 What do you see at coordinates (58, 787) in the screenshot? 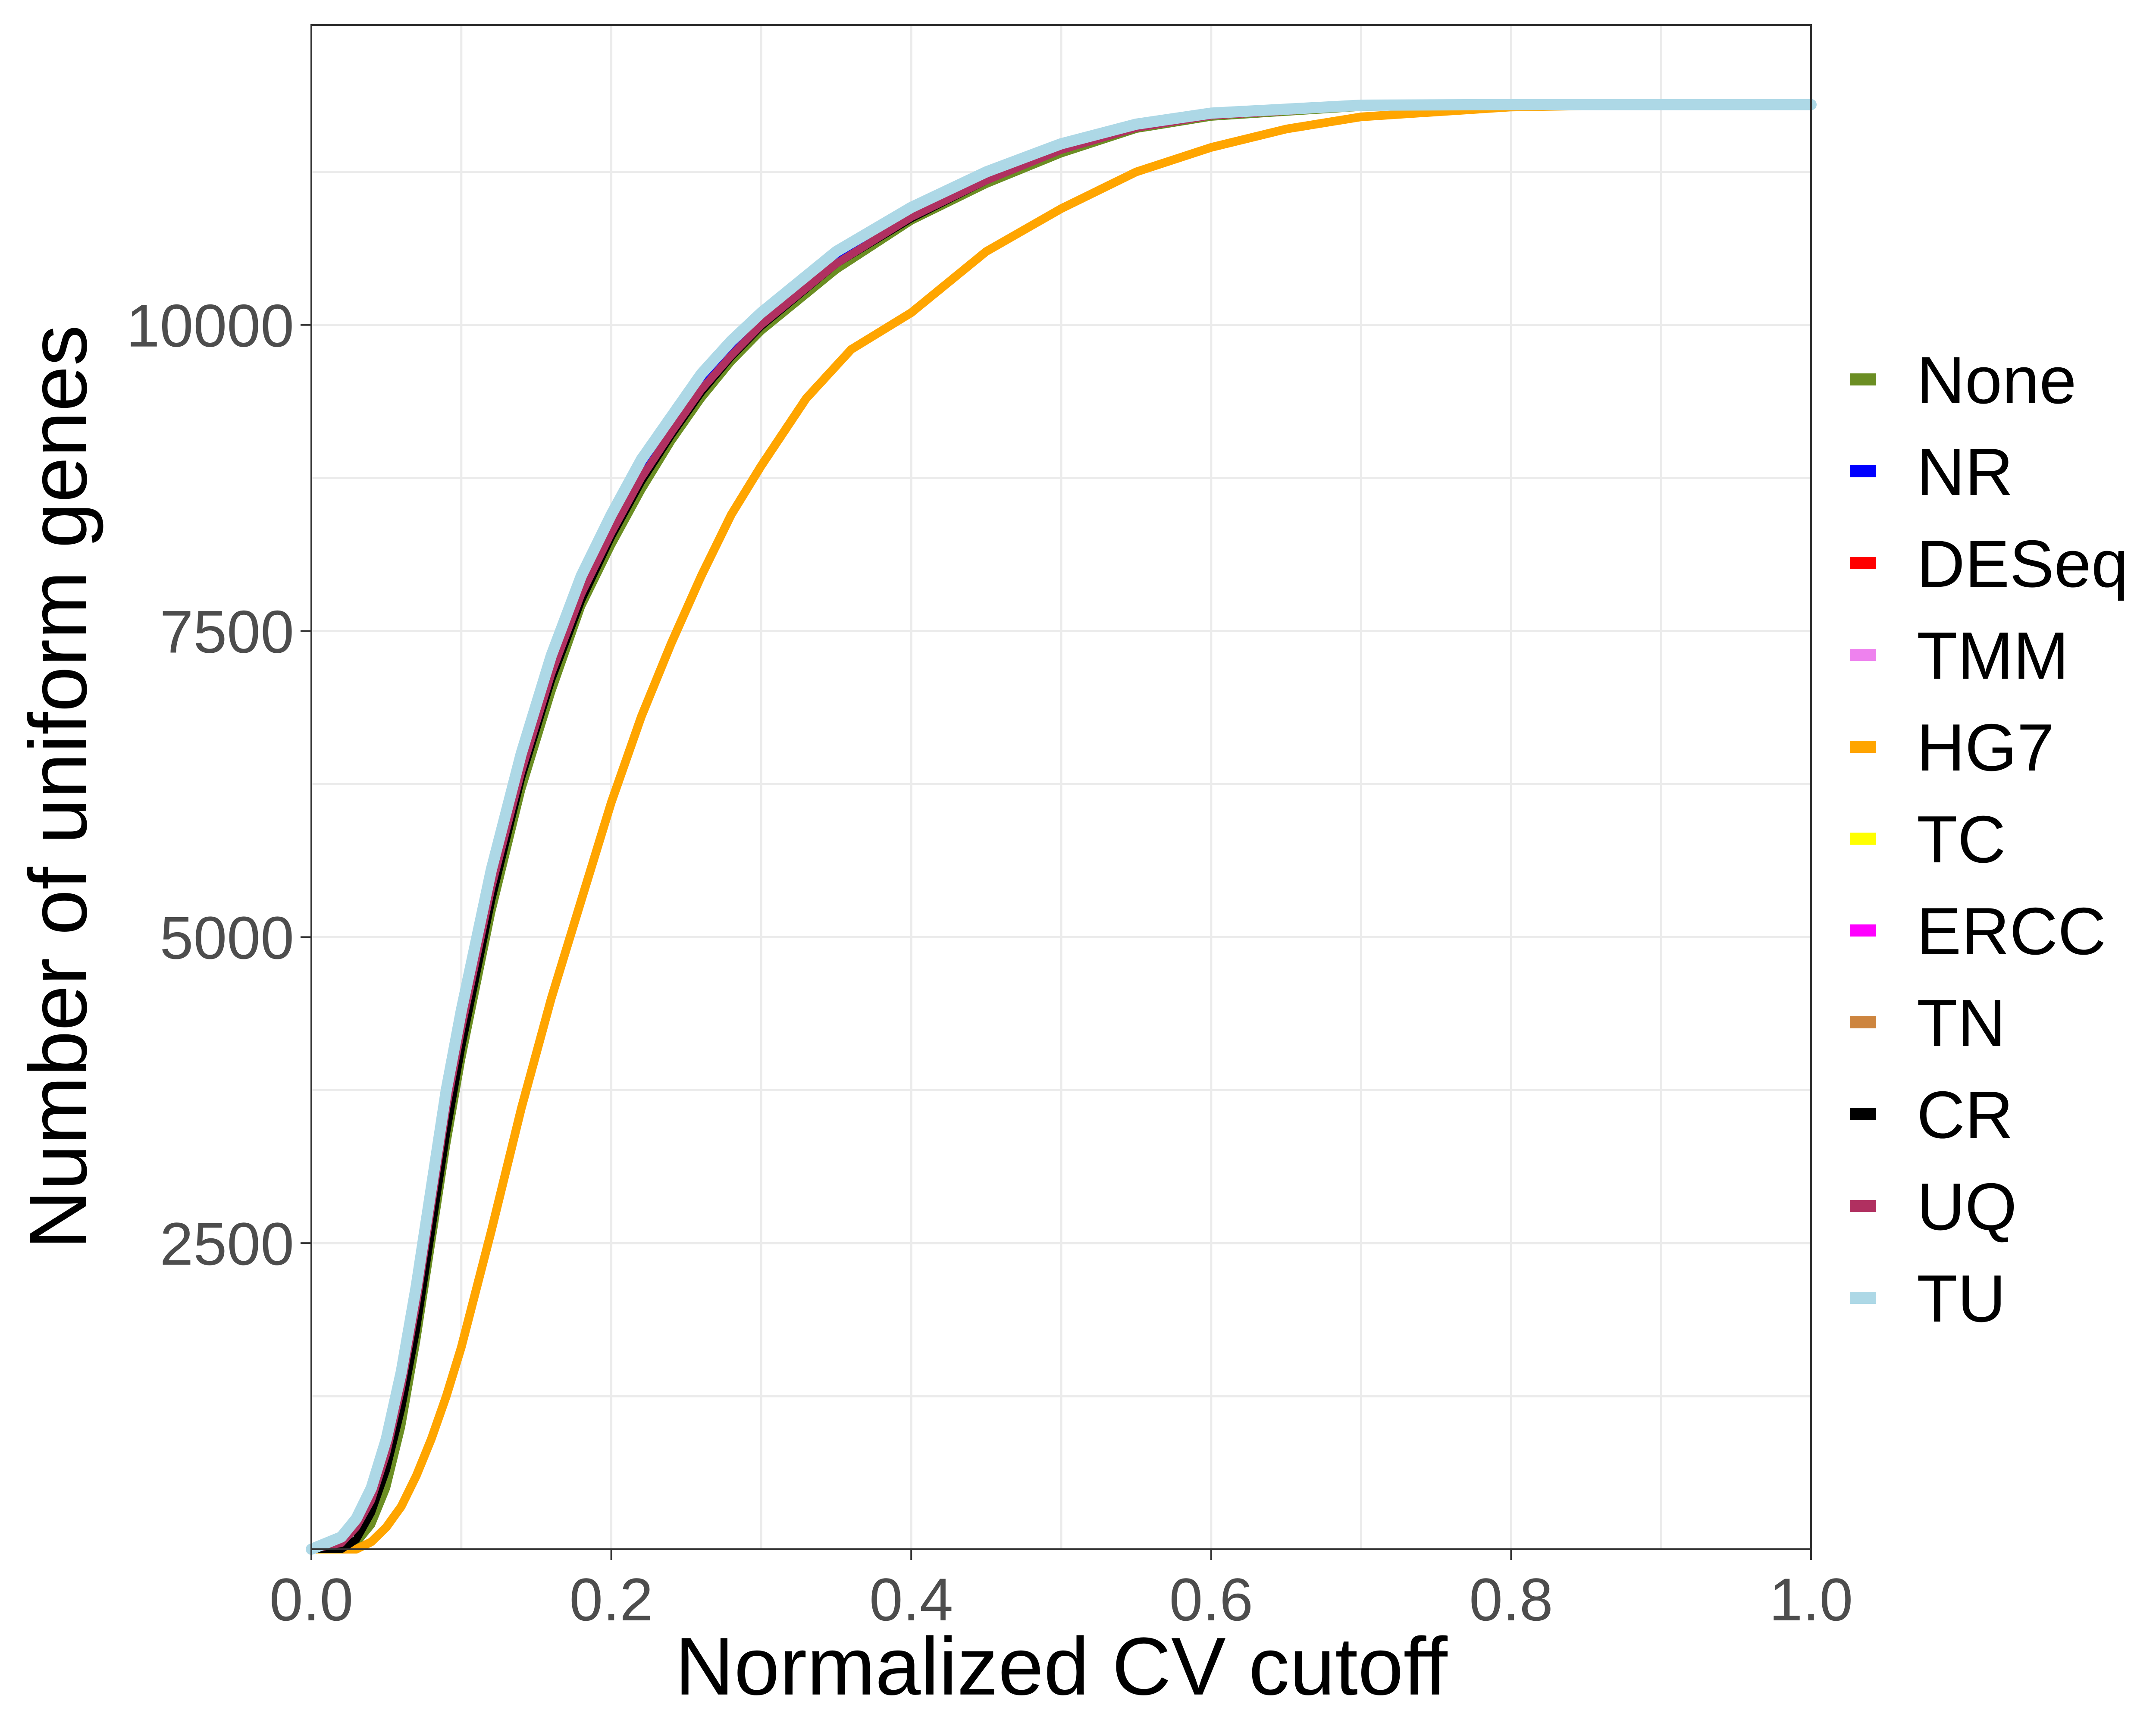
I see `y-axis-title: Number of uniform genes` at bounding box center [58, 787].